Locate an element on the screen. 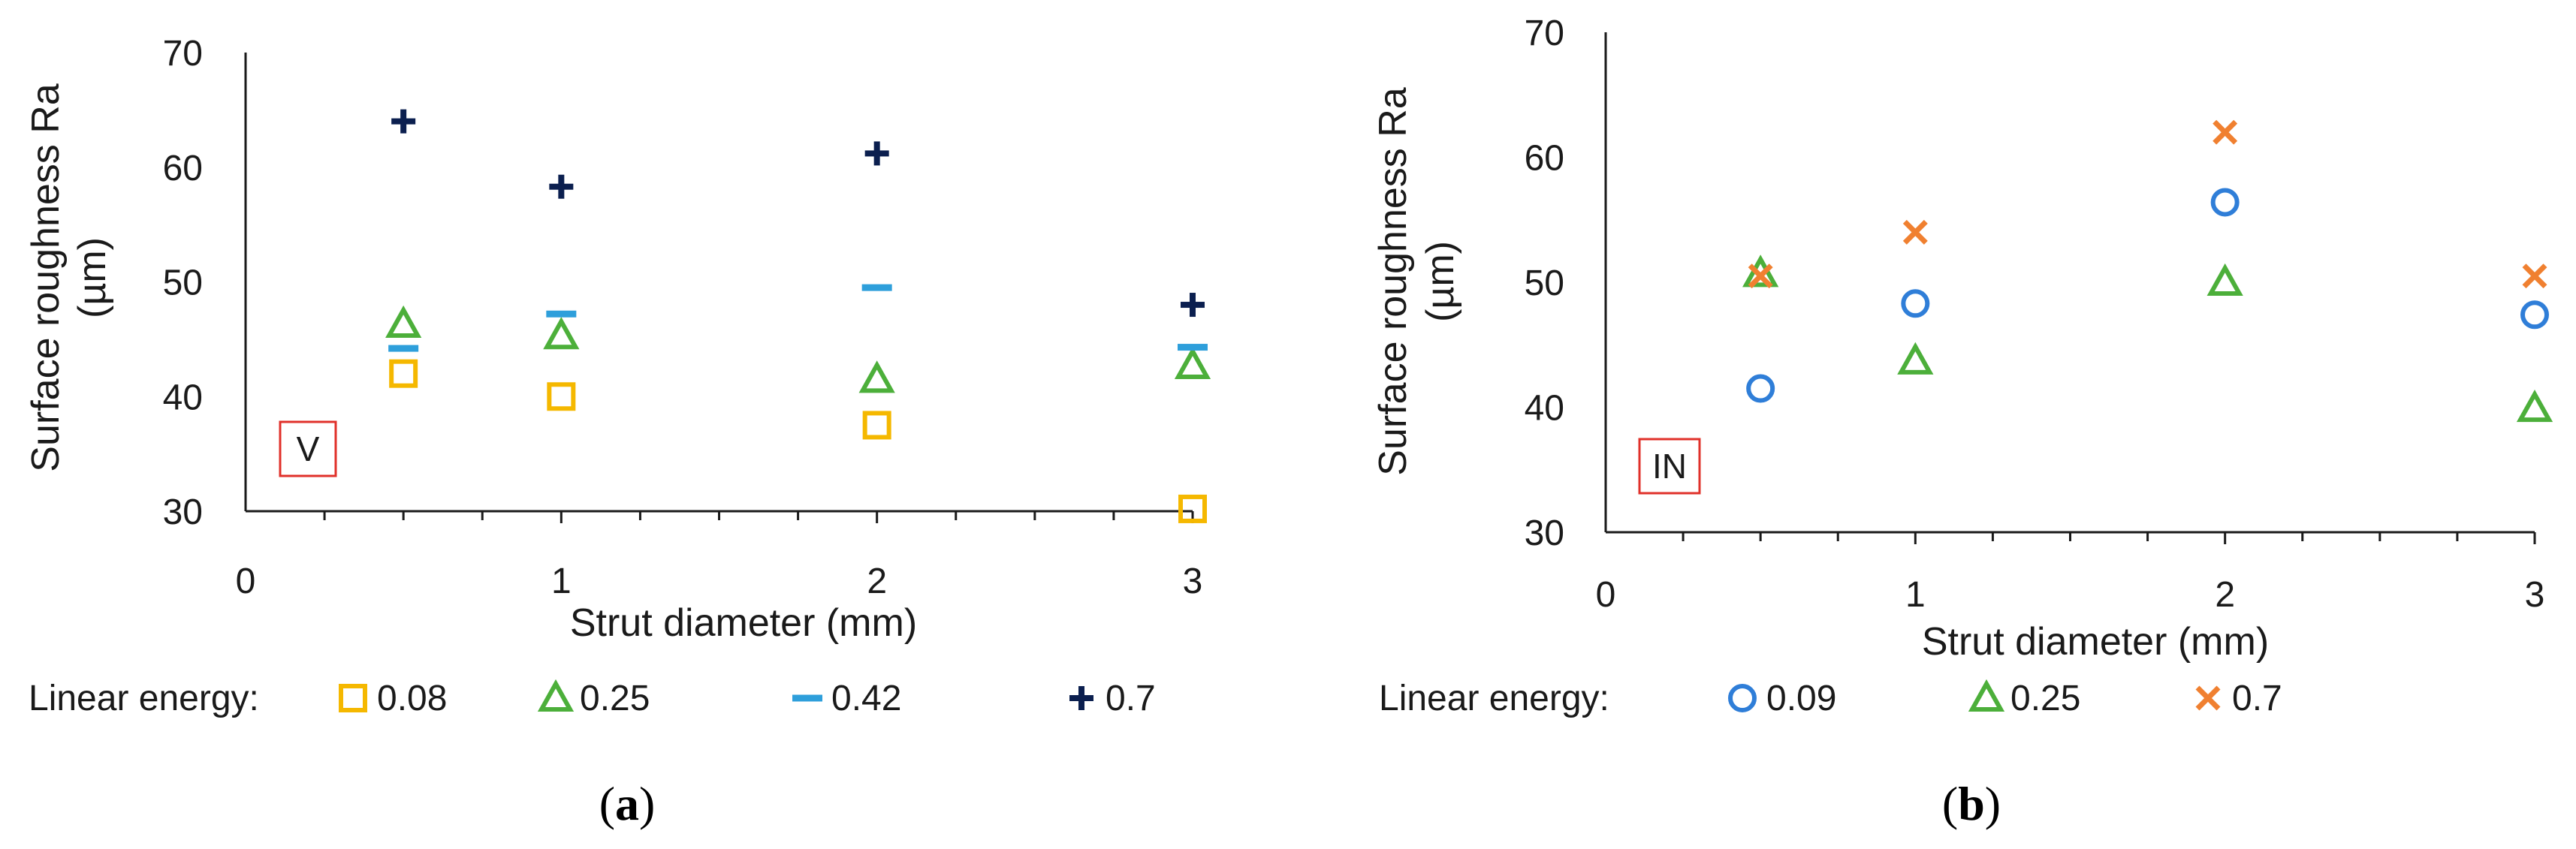  panel-a-y-label-line2: (µm) is located at coordinates (92, 277).